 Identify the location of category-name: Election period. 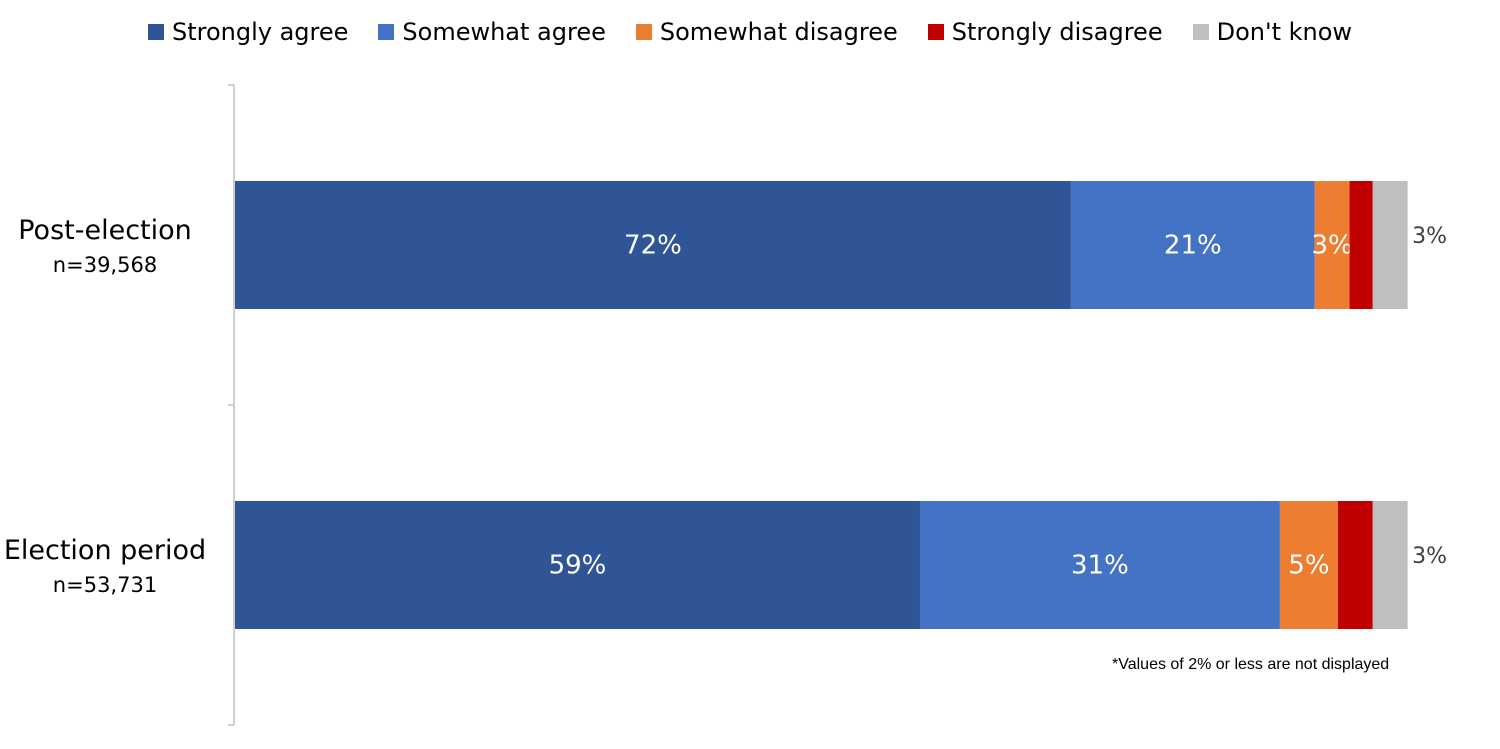
(105, 550).